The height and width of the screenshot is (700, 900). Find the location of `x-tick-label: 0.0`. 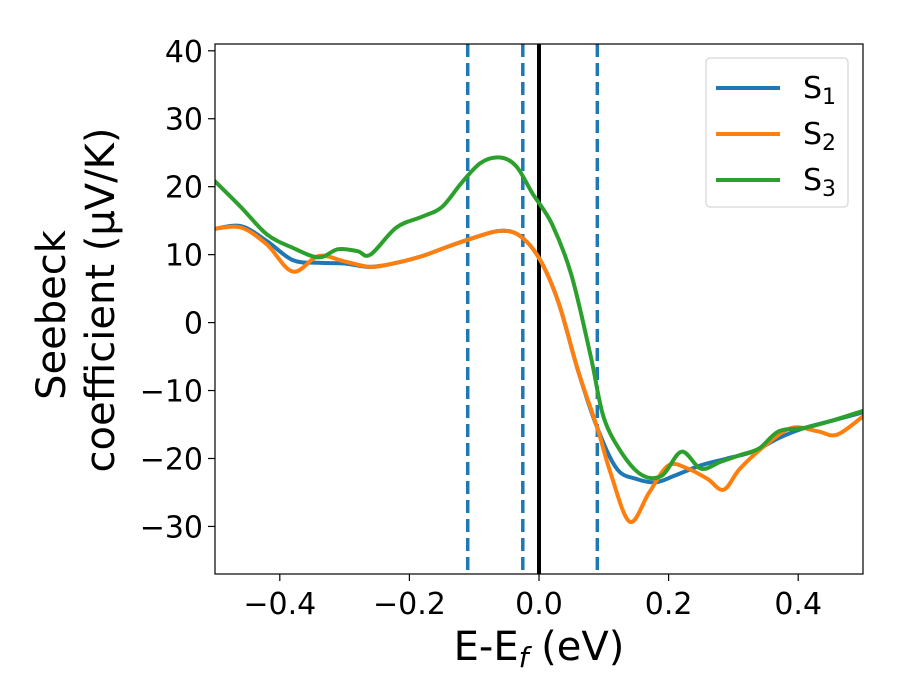

x-tick-label: 0.0 is located at coordinates (539, 604).